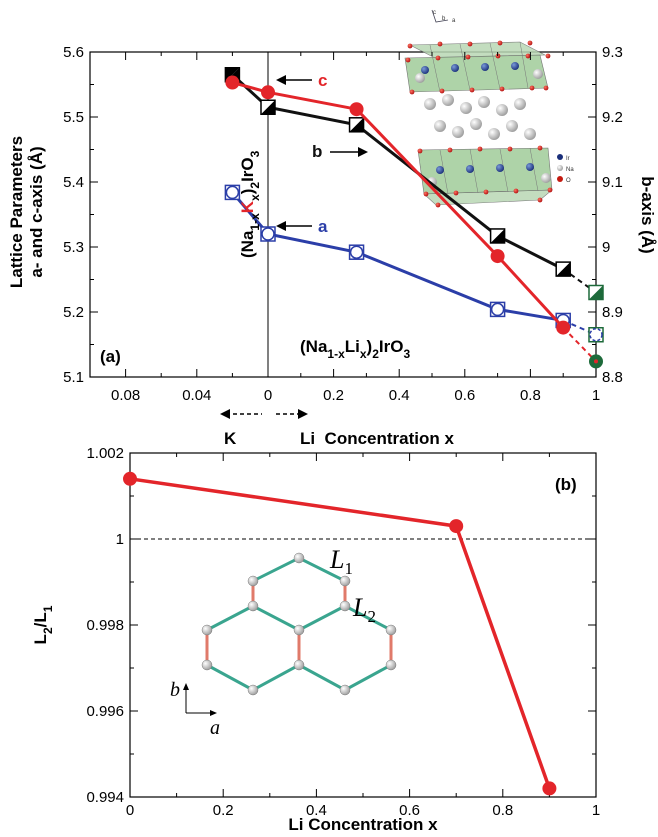  What do you see at coordinates (477, 118) in the screenshot?
I see `ir-atoms` at bounding box center [477, 118].